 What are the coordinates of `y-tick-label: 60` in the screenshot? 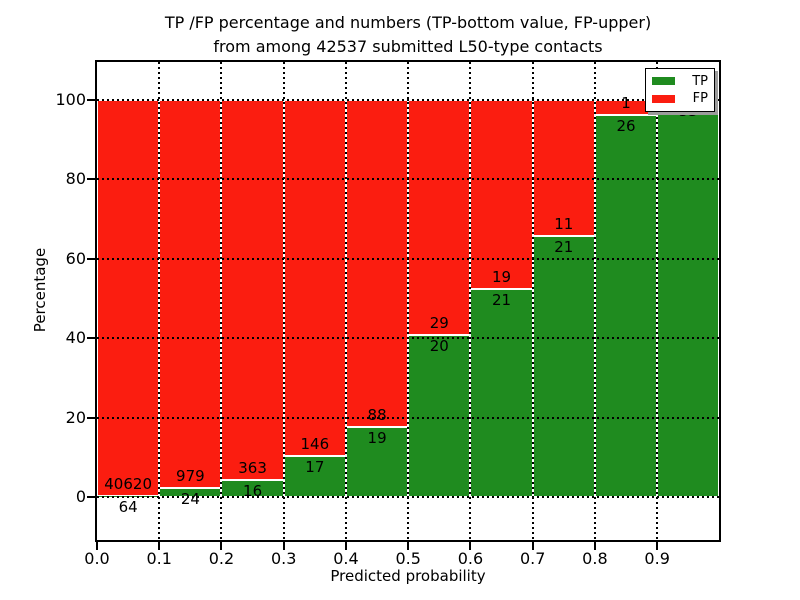 It's located at (75, 258).